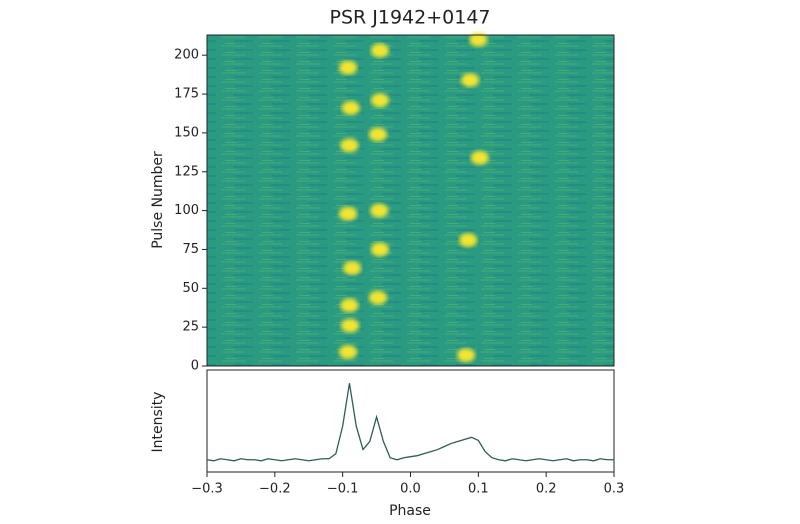 The image size is (800, 524). Describe the element at coordinates (190, 288) in the screenshot. I see `y-tick-label: 50` at that location.